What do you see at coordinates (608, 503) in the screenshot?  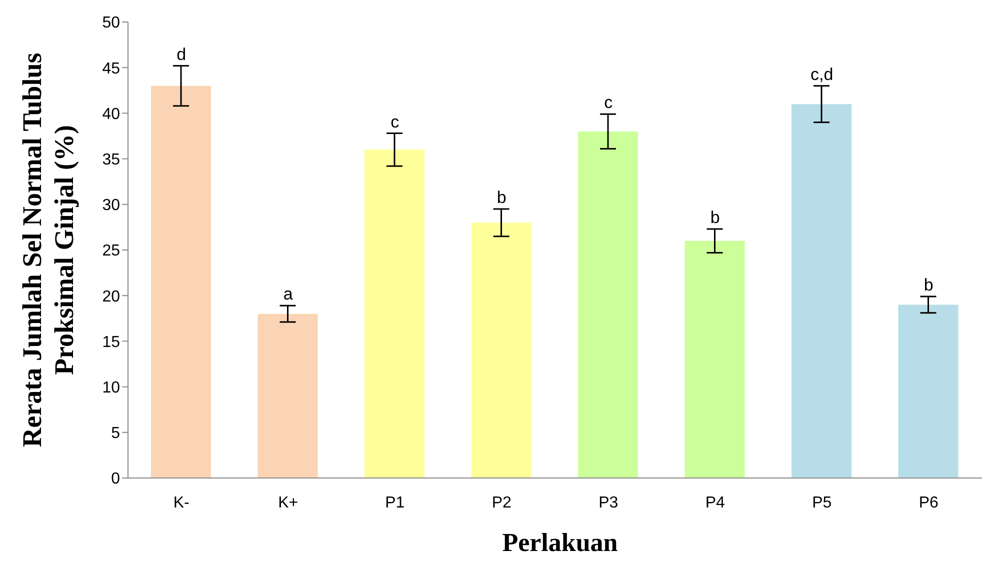 I see `x-tick-label: P3` at bounding box center [608, 503].